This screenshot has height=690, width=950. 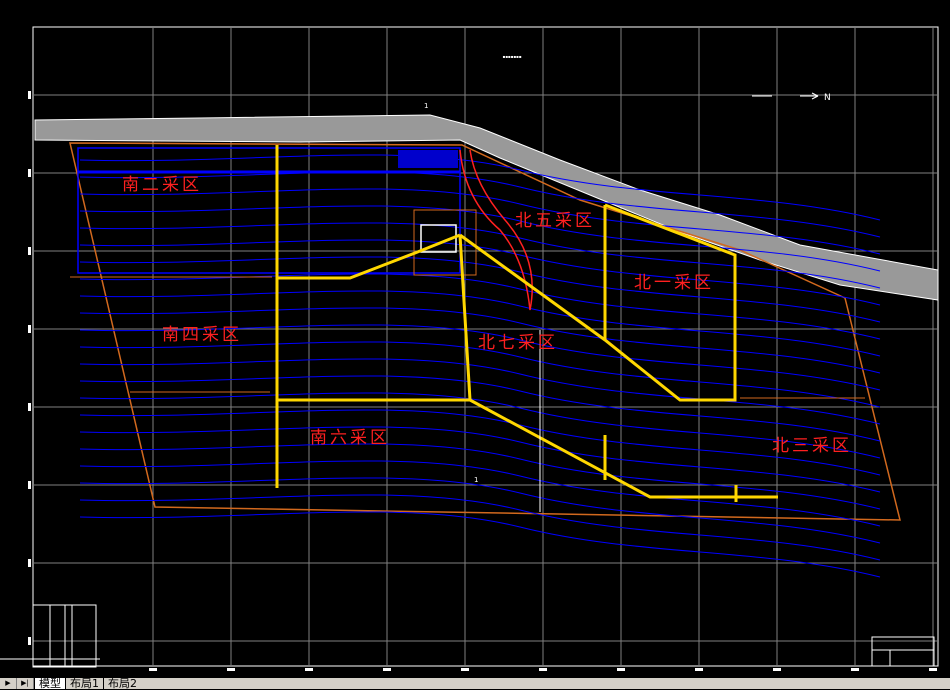 What do you see at coordinates (518, 343) in the screenshot?
I see `zone-label: 北七采区` at bounding box center [518, 343].